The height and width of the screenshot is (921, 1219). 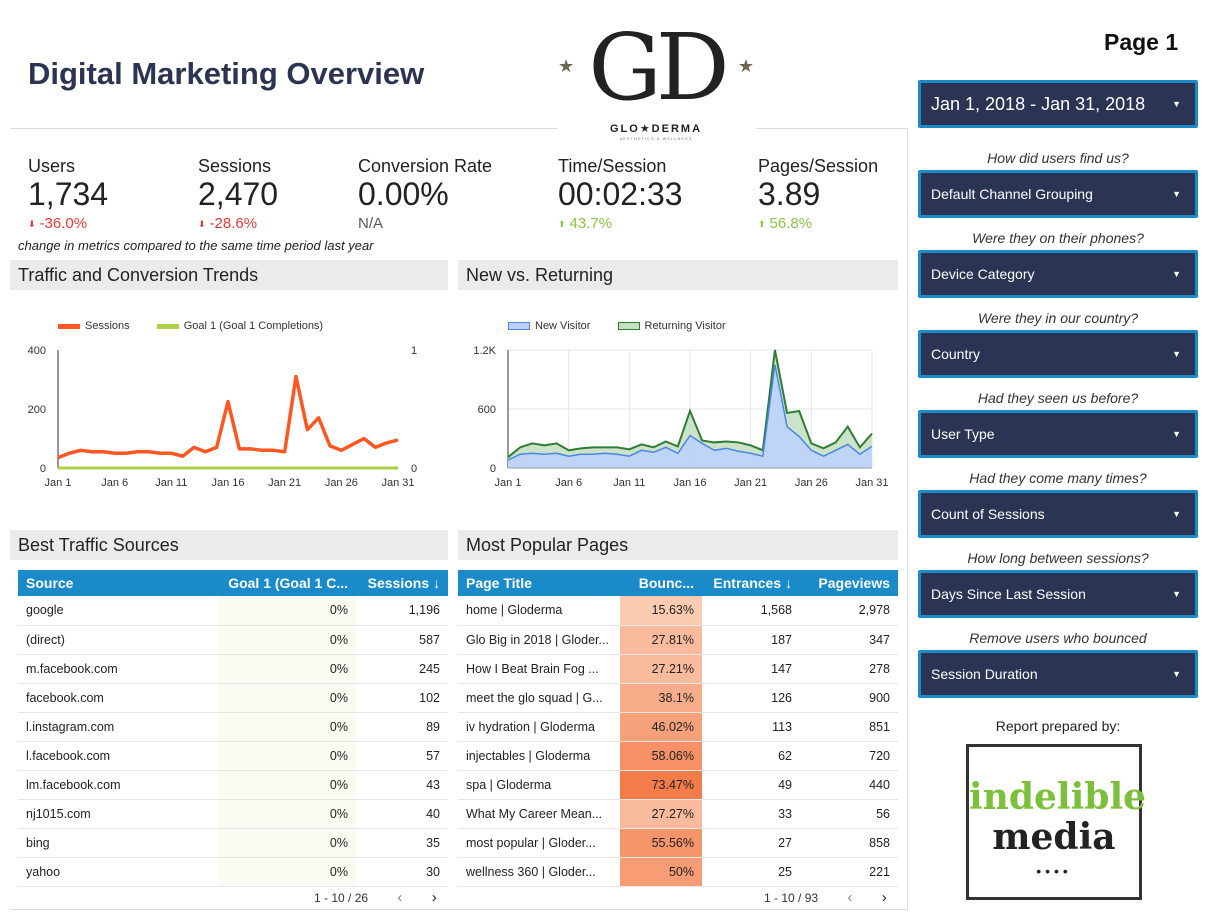 What do you see at coordinates (233, 640) in the screenshot?
I see `table-row: (direct) 0% 587` at bounding box center [233, 640].